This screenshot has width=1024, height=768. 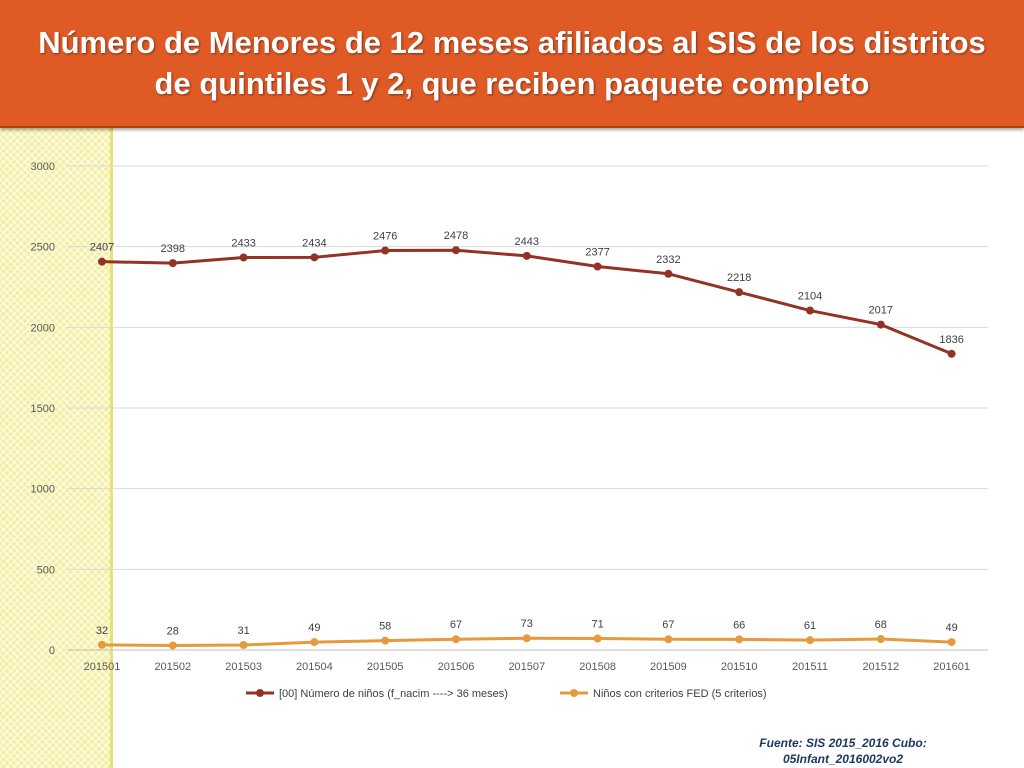 I want to click on data-label: 2443, so click(x=527, y=242).